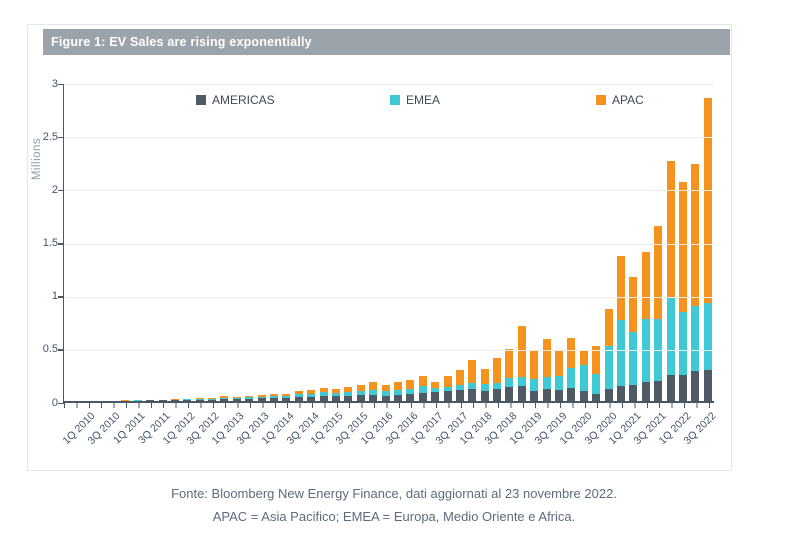  I want to click on y-axis-tick-label: 1, so click(54, 296).